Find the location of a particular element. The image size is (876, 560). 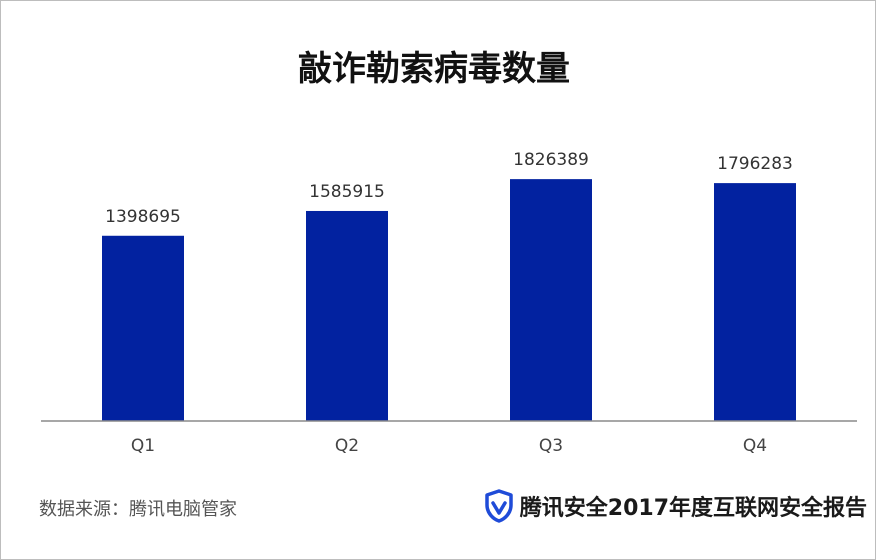

chart-title: 敲诈勒索病毒数量 is located at coordinates (434, 69).